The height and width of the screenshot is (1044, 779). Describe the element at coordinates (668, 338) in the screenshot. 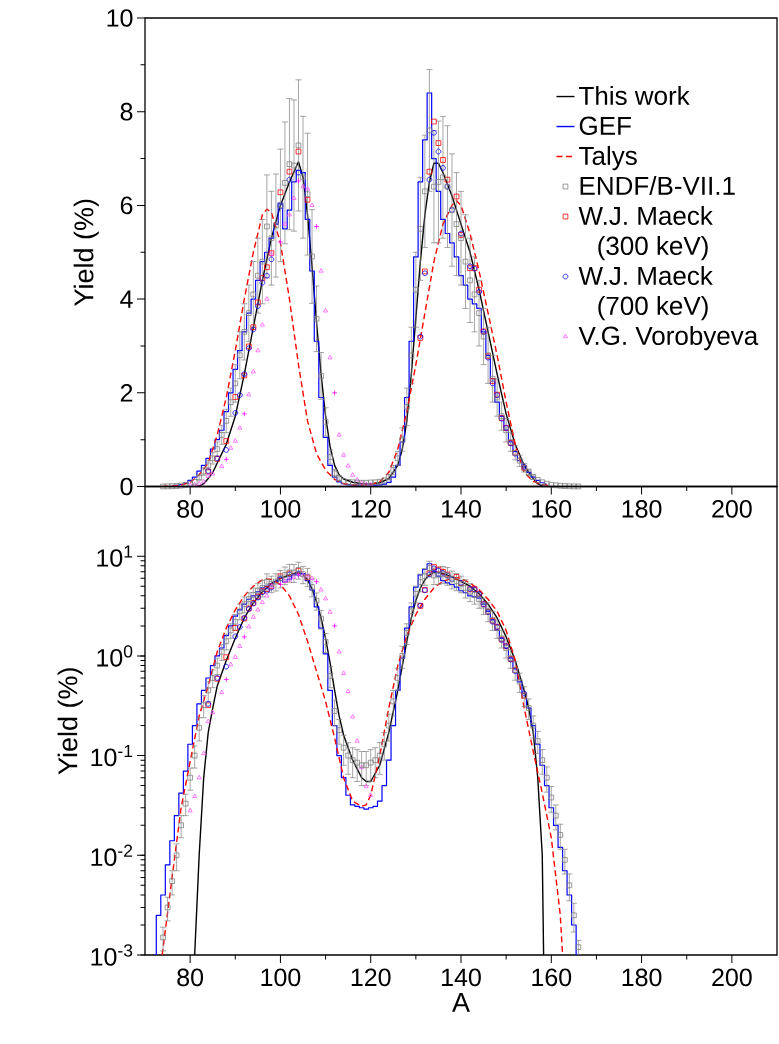

I see `legend-label: V.G. Vorobyeva` at that location.